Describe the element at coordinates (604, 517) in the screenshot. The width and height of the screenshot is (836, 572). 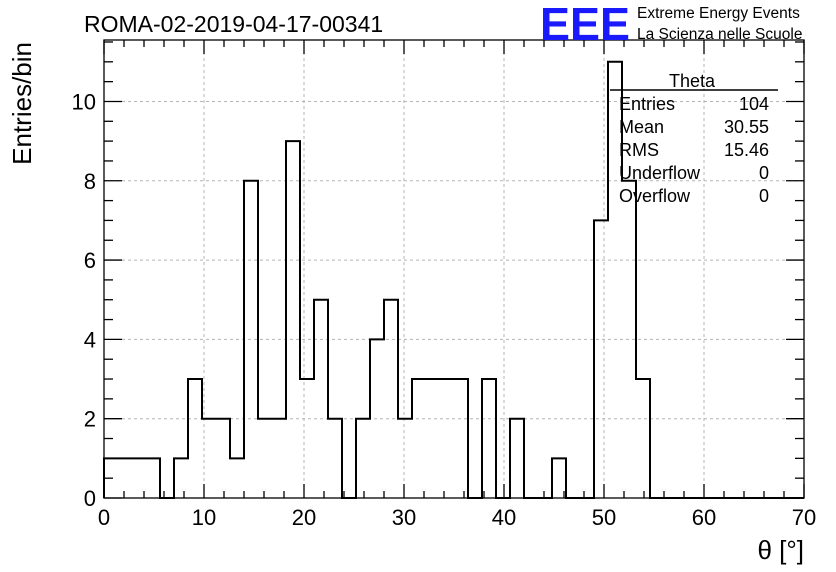
I see `x-tick-label: 50` at that location.